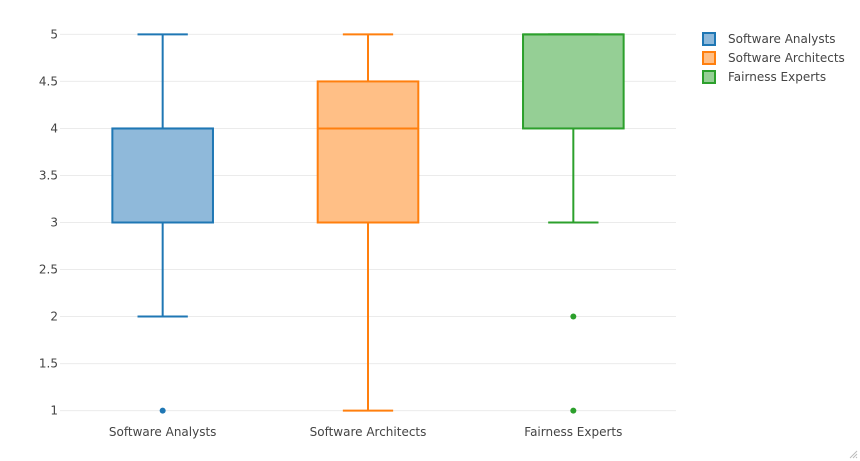 The height and width of the screenshot is (461, 860). Describe the element at coordinates (48, 175) in the screenshot. I see `y-tick-label: 3.5` at that location.